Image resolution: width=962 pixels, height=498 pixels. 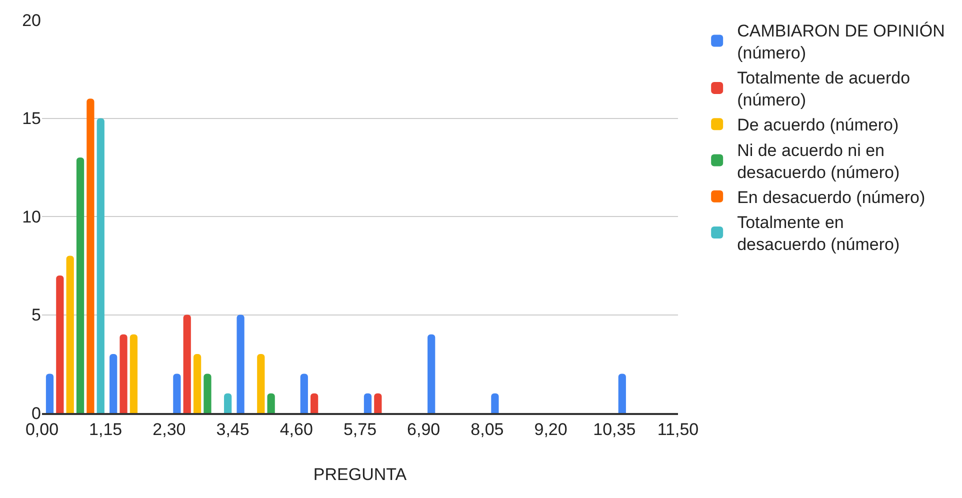 I want to click on x-tick-label: 6,90, so click(x=423, y=430).